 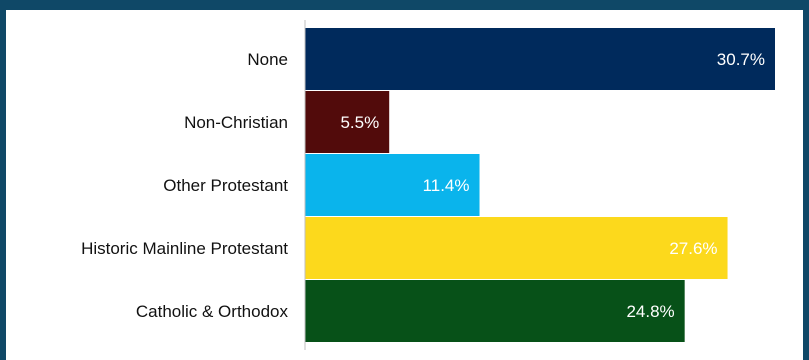 What do you see at coordinates (392, 185) in the screenshot?
I see `bar-other-protestant` at bounding box center [392, 185].